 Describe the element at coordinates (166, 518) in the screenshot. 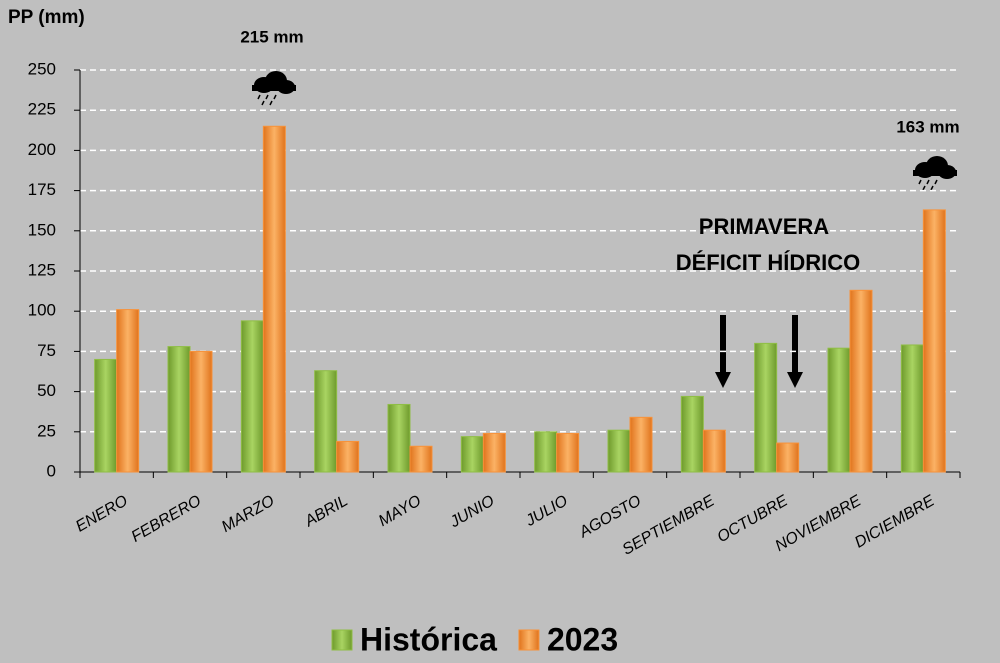

I see `x-tick-label: FEBRERO` at that location.